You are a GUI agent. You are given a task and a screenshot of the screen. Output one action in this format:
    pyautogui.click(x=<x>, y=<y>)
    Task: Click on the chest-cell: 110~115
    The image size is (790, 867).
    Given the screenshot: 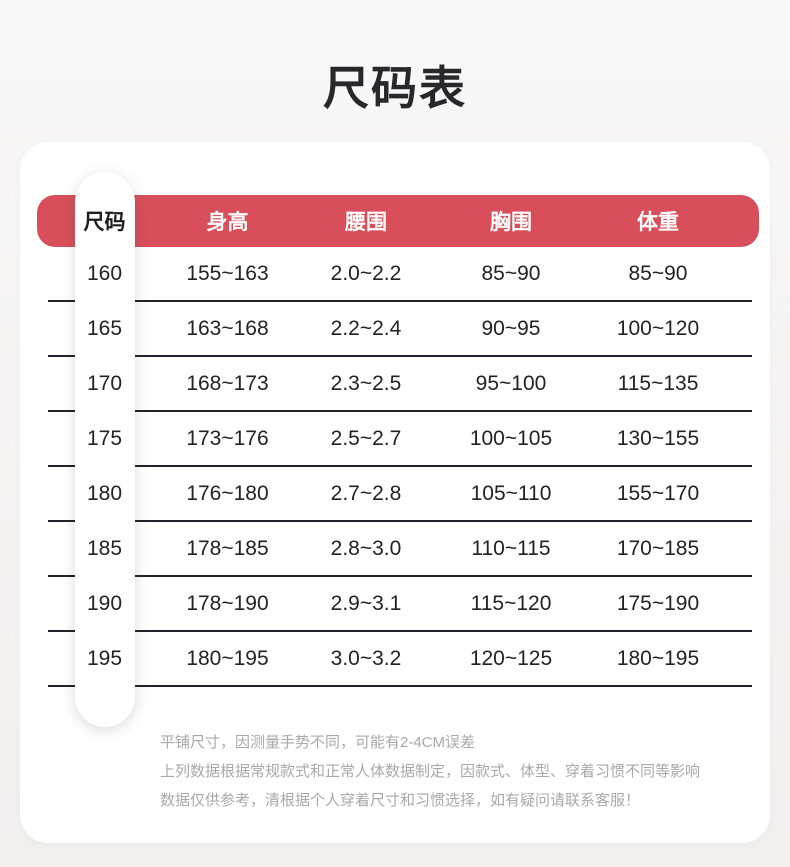 What is the action you would take?
    pyautogui.click(x=511, y=548)
    